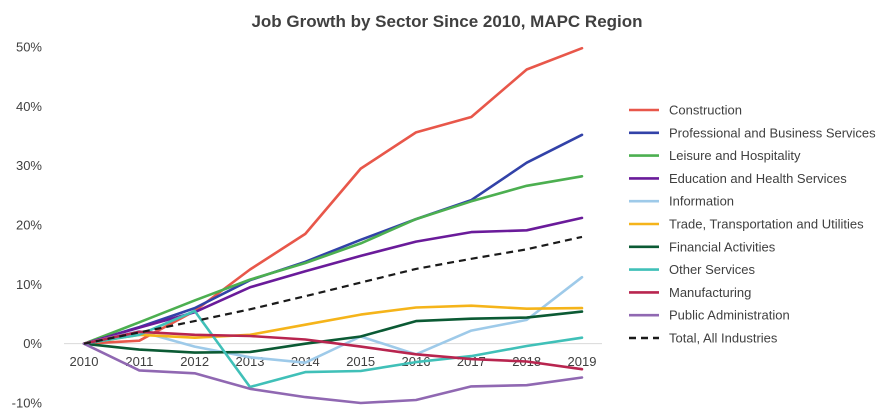  Describe the element at coordinates (29, 165) in the screenshot. I see `y-tick-label: 30%` at that location.